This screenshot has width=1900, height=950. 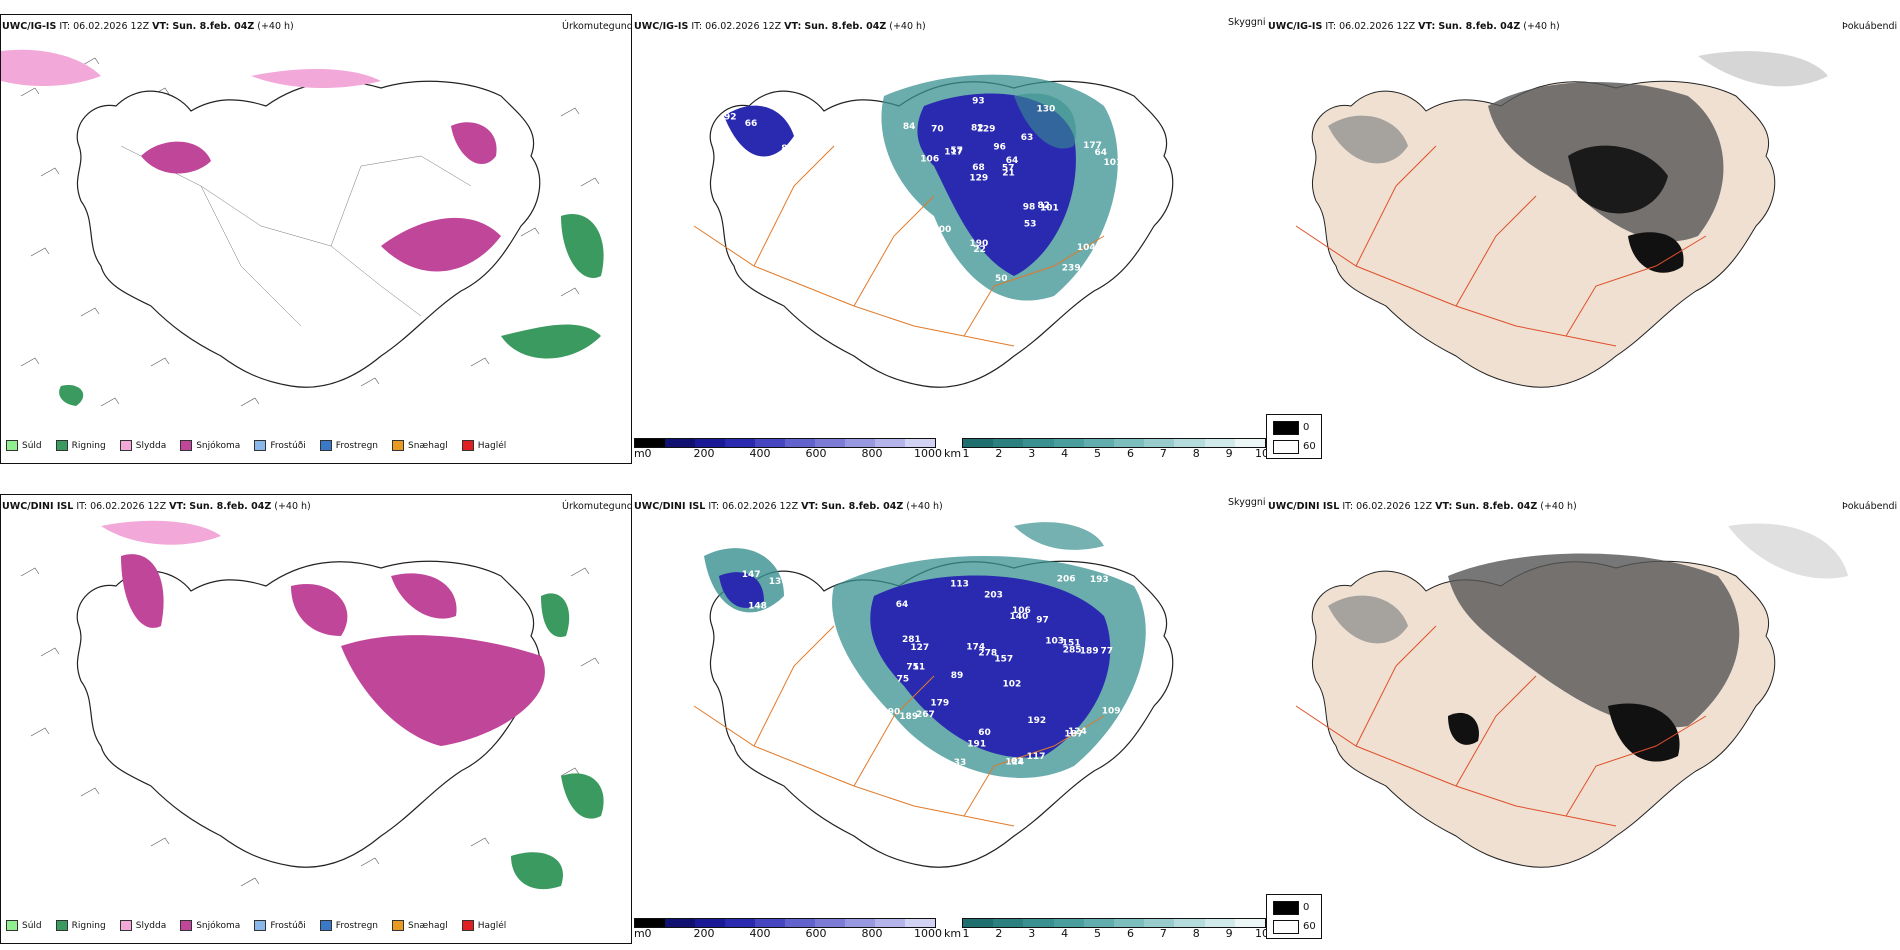 What do you see at coordinates (959, 585) in the screenshot?
I see `cloud-value-label: 113` at bounding box center [959, 585].